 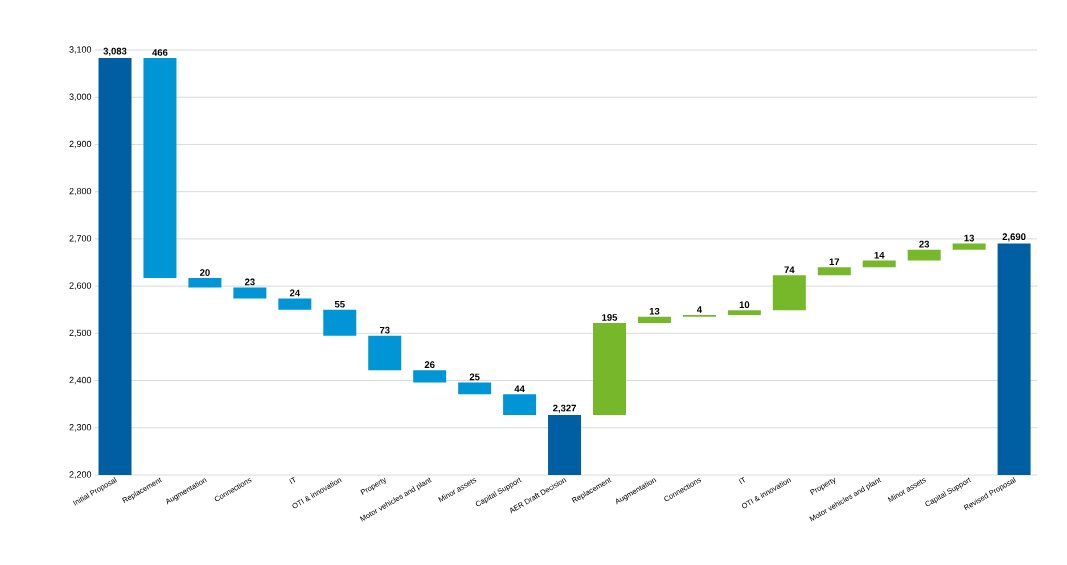 I want to click on data-label: 2,327, so click(x=564, y=408).